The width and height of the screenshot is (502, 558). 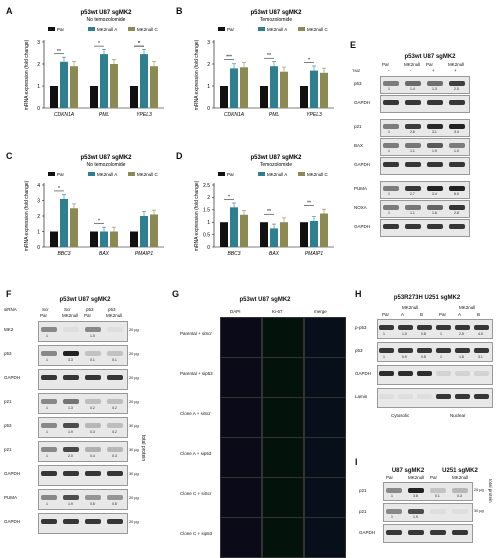 What do you see at coordinates (461, 334) in the screenshot?
I see `band-quant: 2.5` at bounding box center [461, 334].